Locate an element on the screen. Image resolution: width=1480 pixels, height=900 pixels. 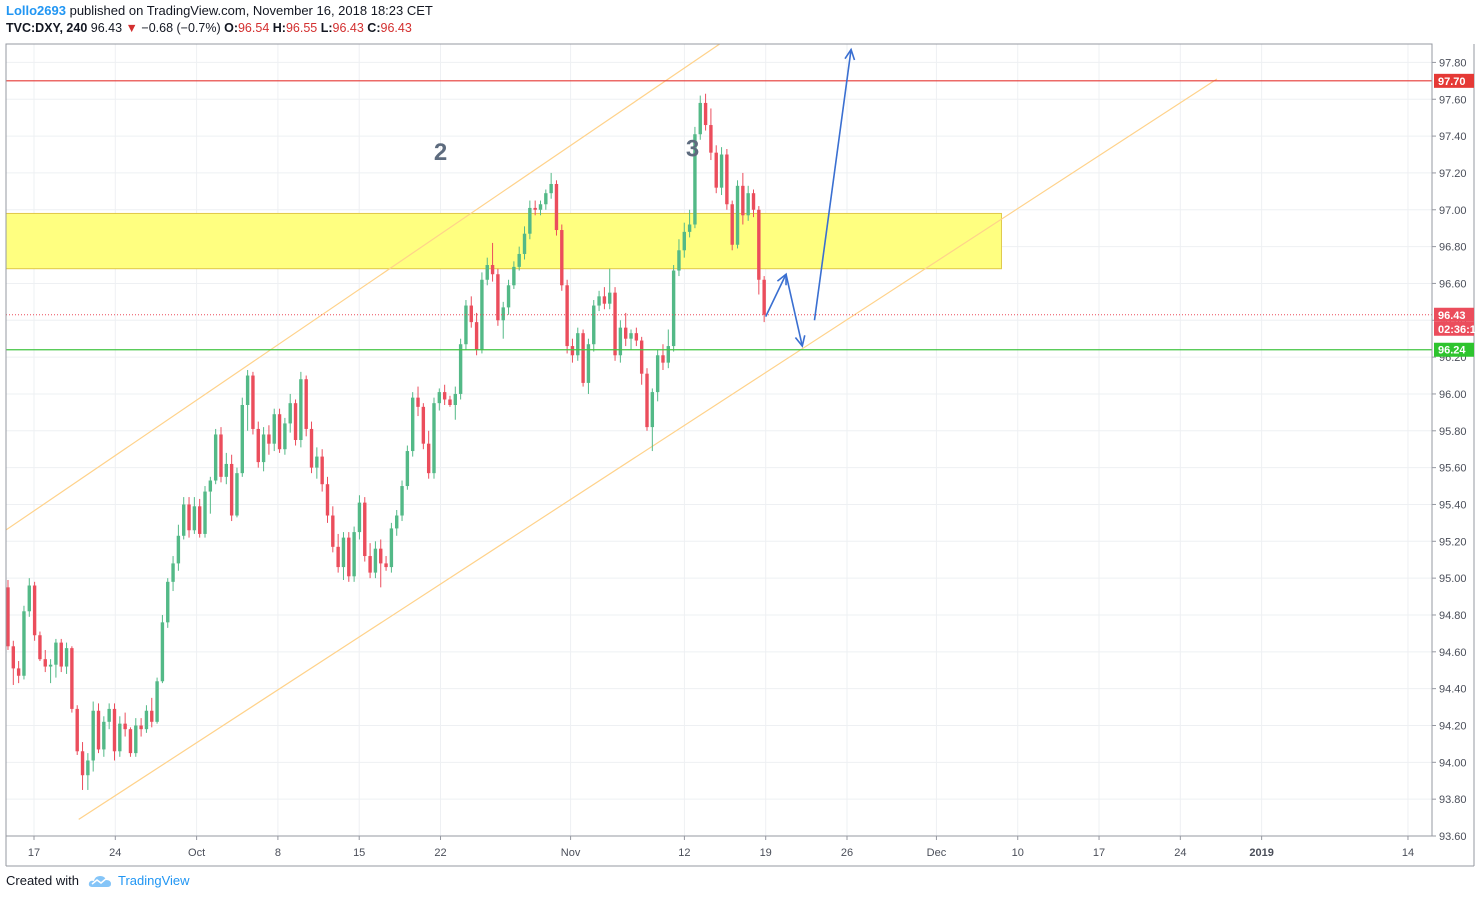
author-link: Lollo2693 is located at coordinates (36, 10).